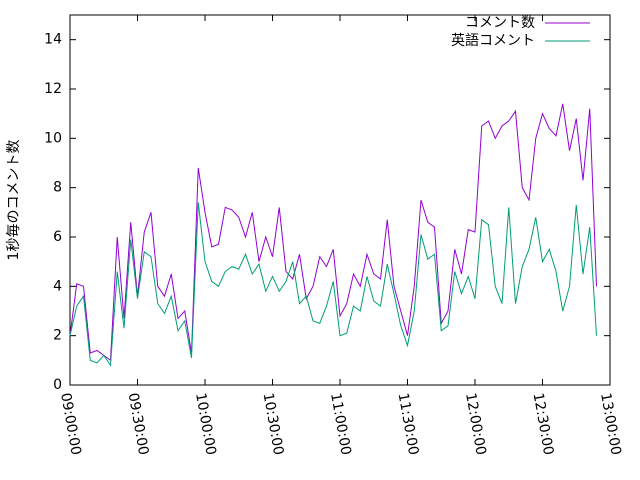 The image size is (640, 480). Describe the element at coordinates (273, 424) in the screenshot. I see `x-tick-label: 10:30:00` at that location.